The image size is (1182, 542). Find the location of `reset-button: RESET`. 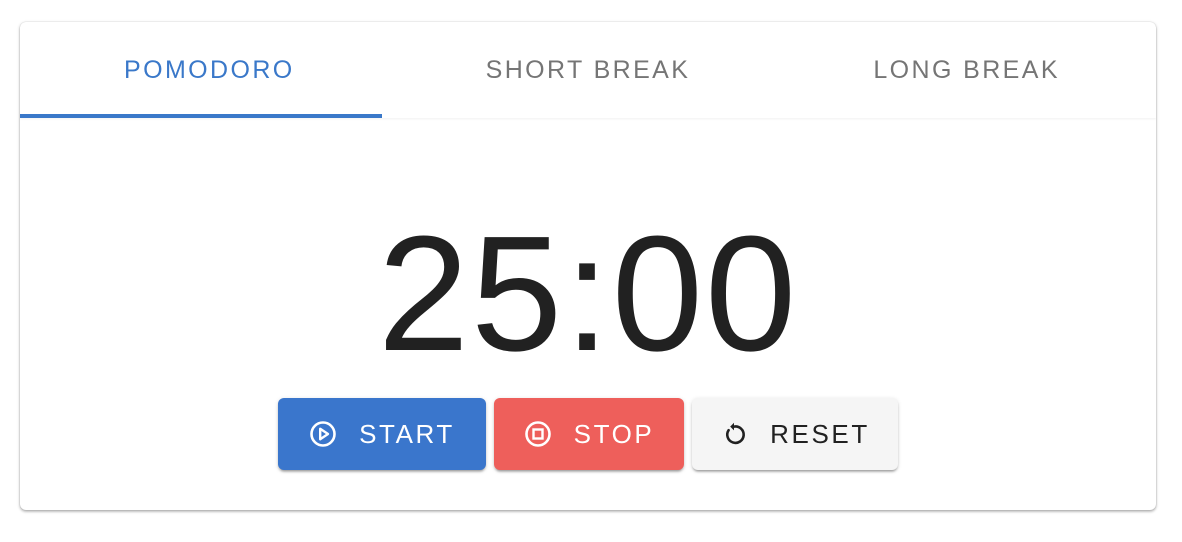

reset-button: RESET is located at coordinates (795, 434).